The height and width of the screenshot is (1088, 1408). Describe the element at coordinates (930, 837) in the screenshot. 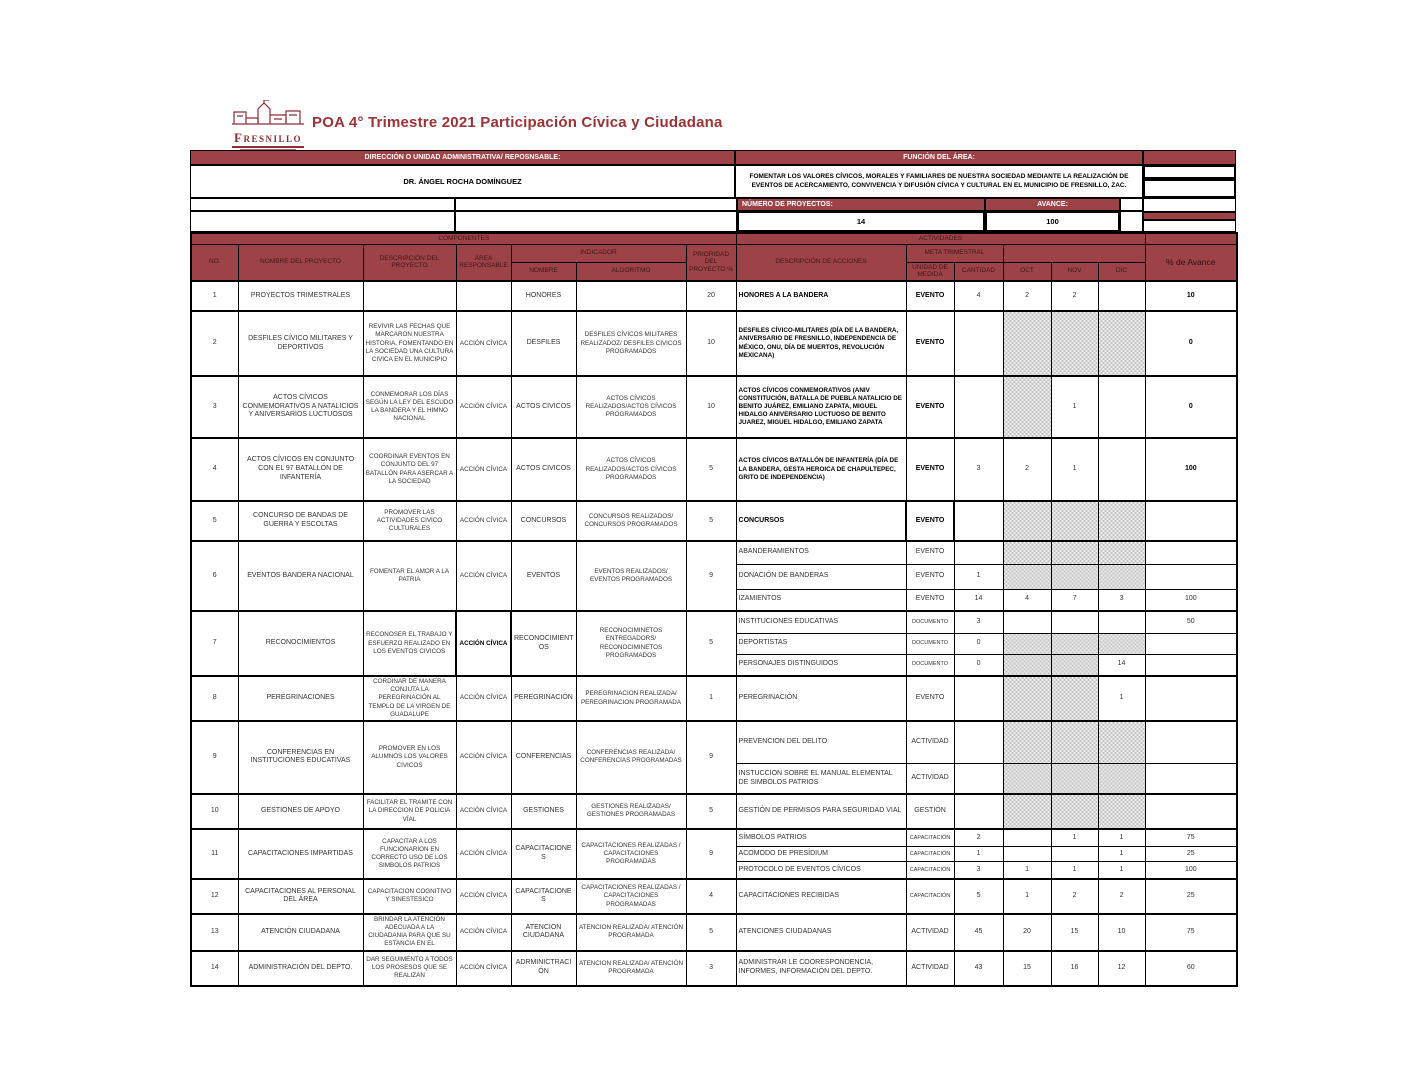

I see `cell-unidad: CAPACITACIÓN` at that location.